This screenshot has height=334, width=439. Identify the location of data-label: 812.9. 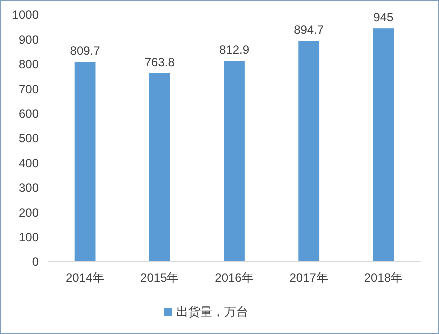
(234, 50).